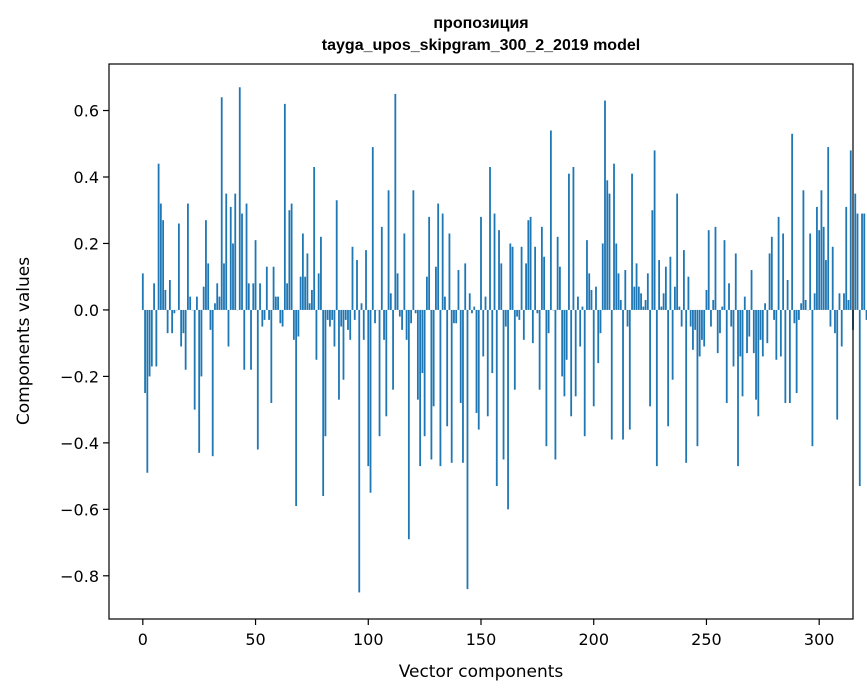 The height and width of the screenshot is (696, 867). What do you see at coordinates (143, 639) in the screenshot?
I see `x-tick-label-0: 0` at bounding box center [143, 639].